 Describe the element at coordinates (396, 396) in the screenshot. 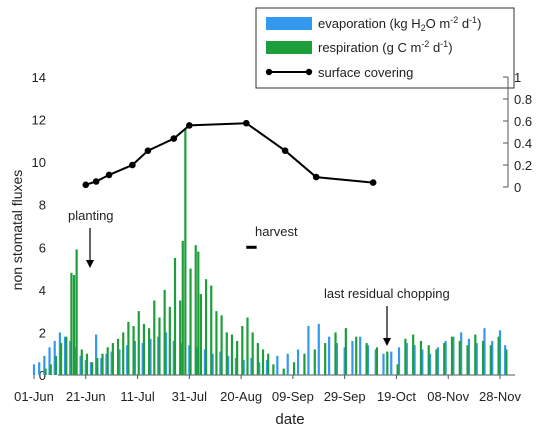

I see `x-tick-label: 19-Oct` at that location.